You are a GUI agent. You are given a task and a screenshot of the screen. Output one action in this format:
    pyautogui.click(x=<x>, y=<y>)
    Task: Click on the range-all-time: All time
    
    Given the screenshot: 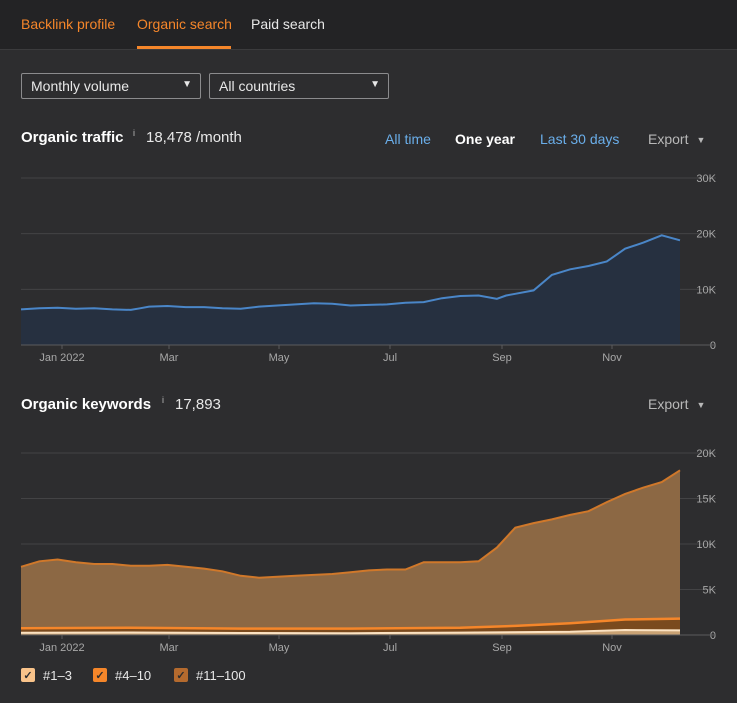 What is the action you would take?
    pyautogui.click(x=408, y=139)
    